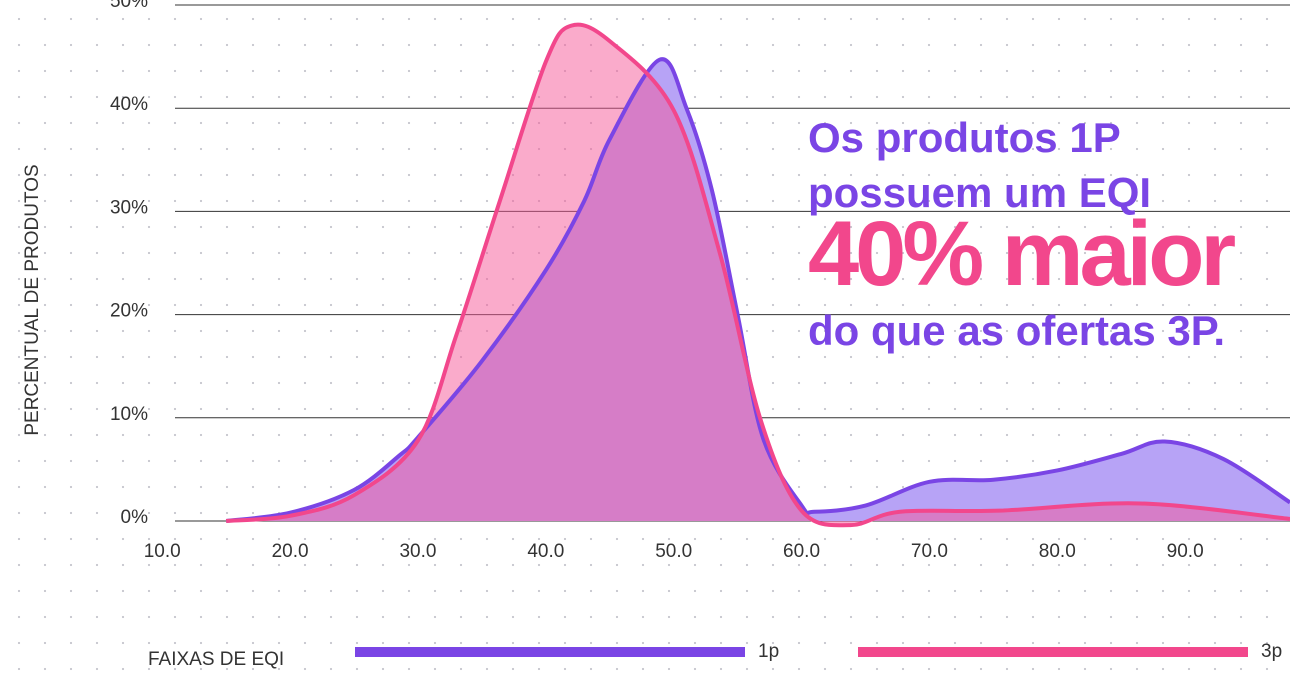  What do you see at coordinates (1021, 254) in the screenshot?
I see `annotation: 40% maior` at bounding box center [1021, 254].